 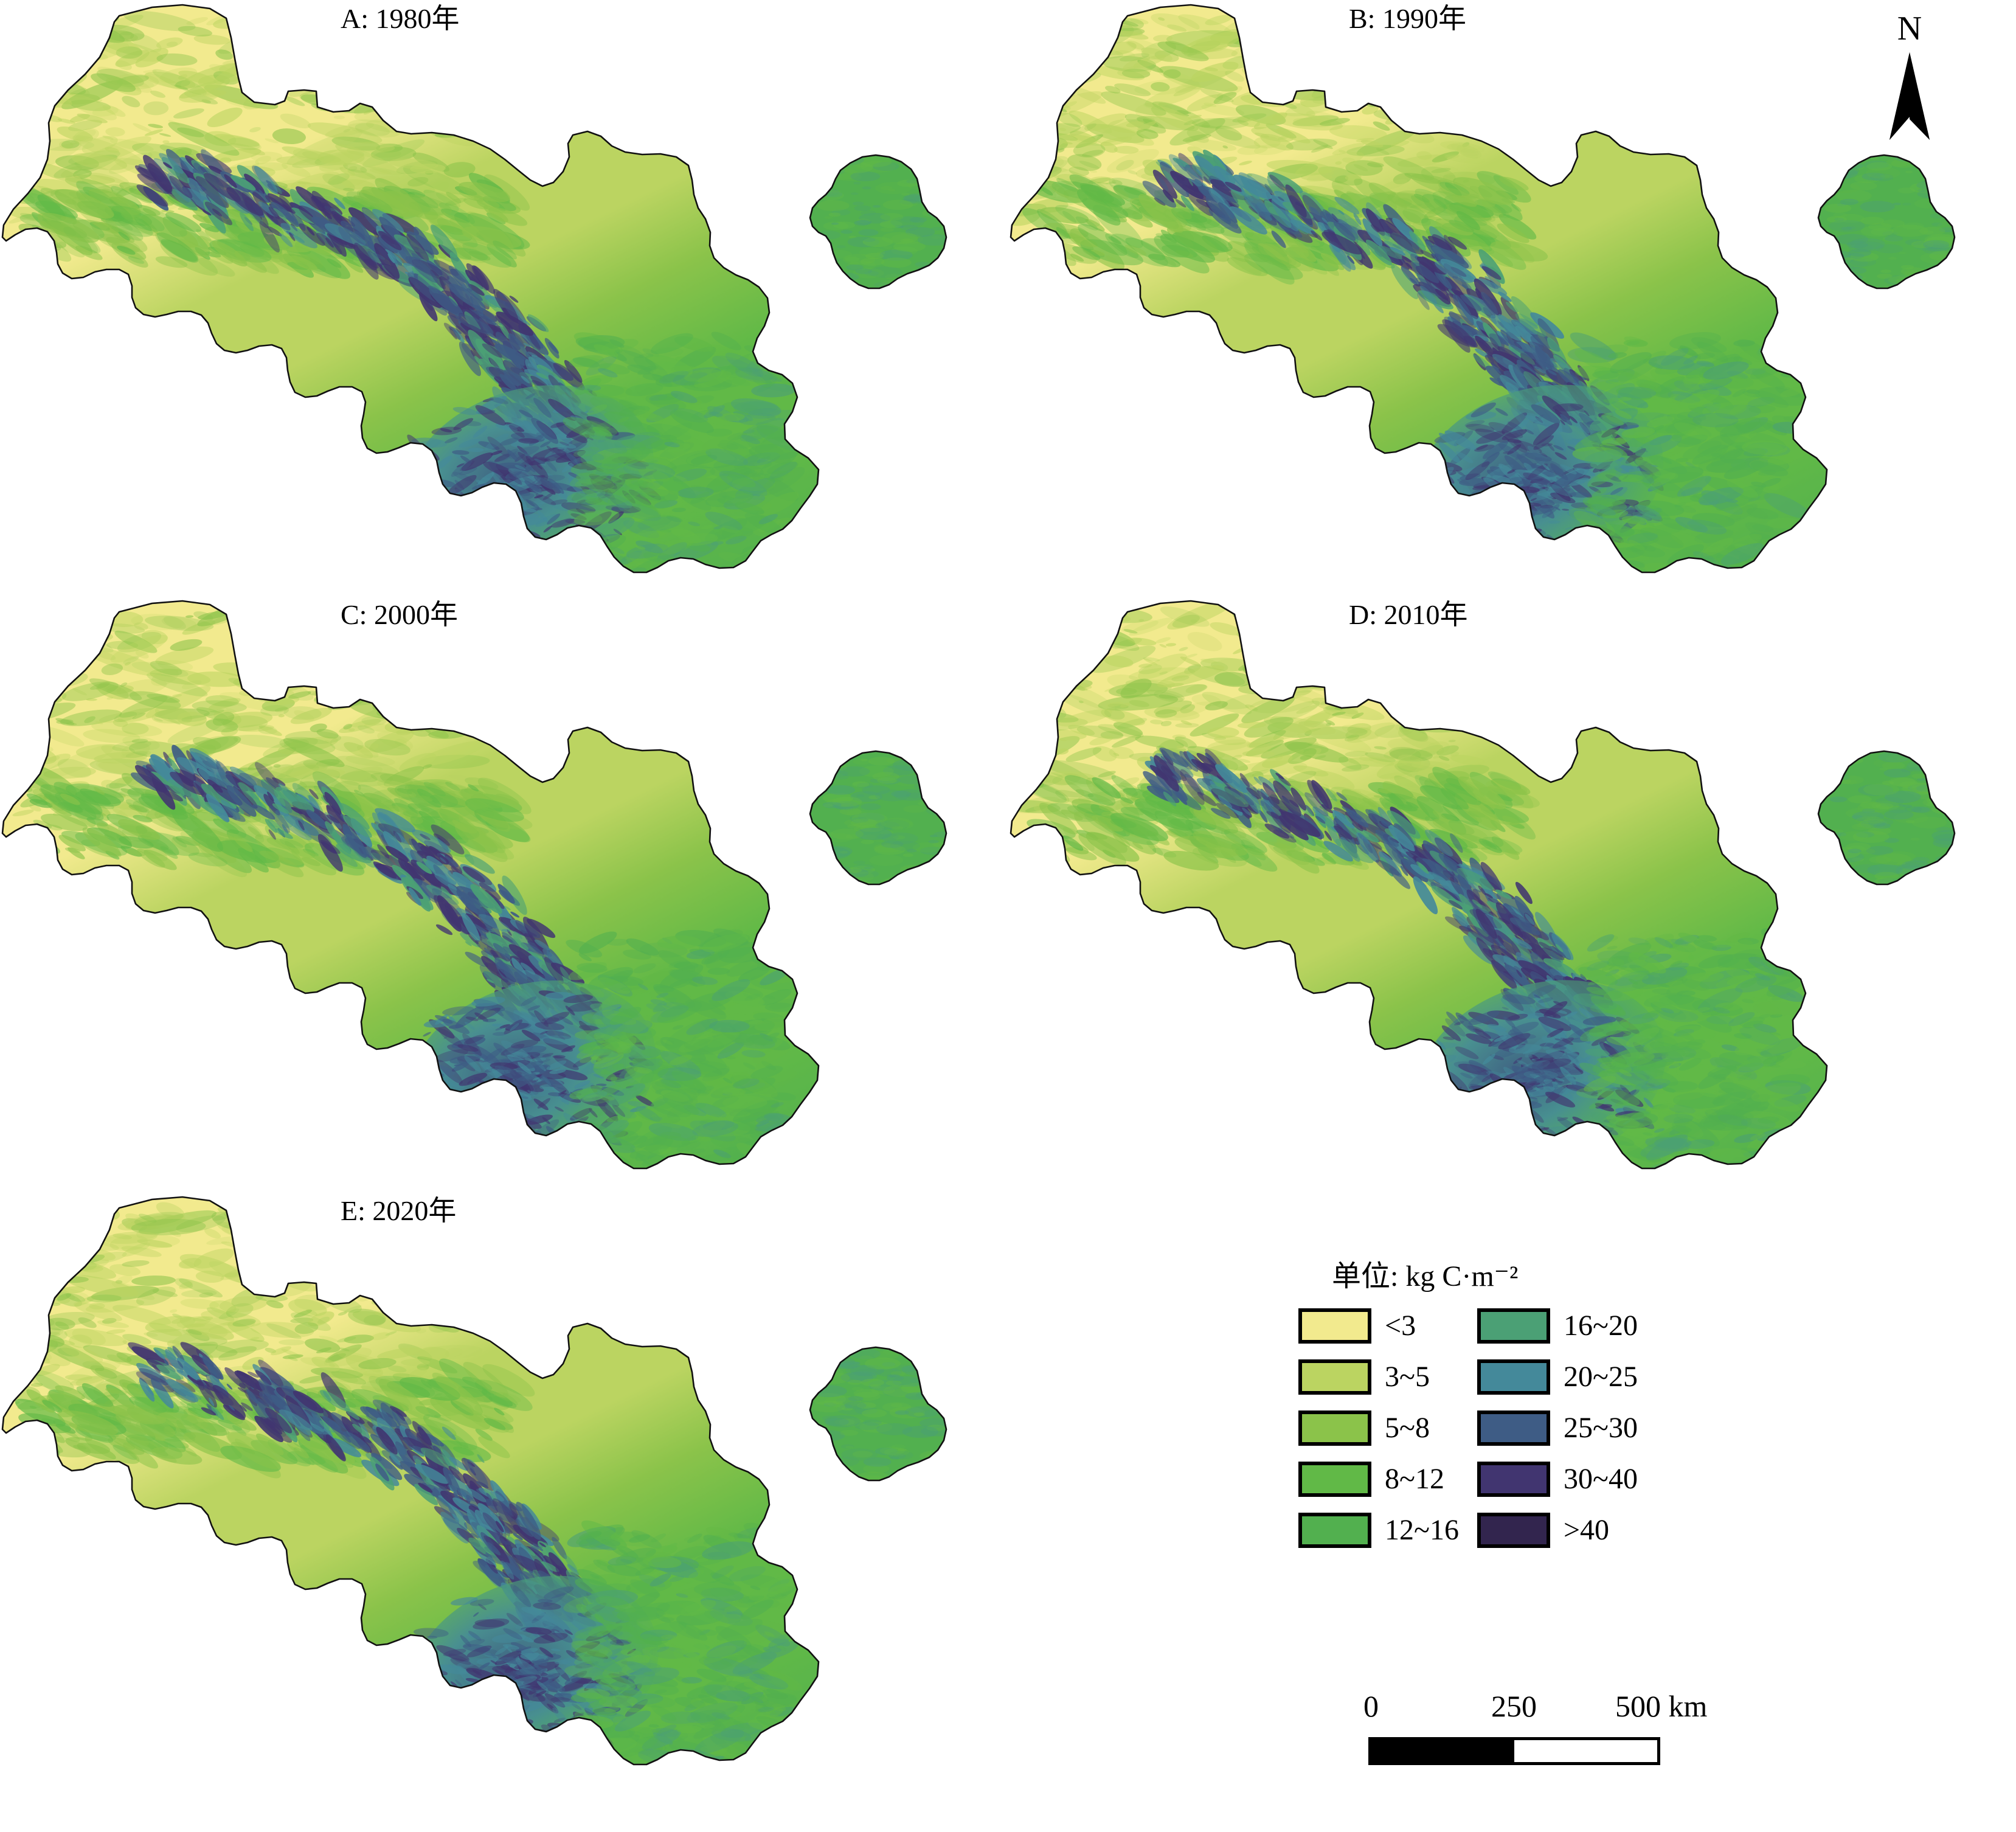 I want to click on panel-title-2000: C: 2000年, so click(x=399, y=614).